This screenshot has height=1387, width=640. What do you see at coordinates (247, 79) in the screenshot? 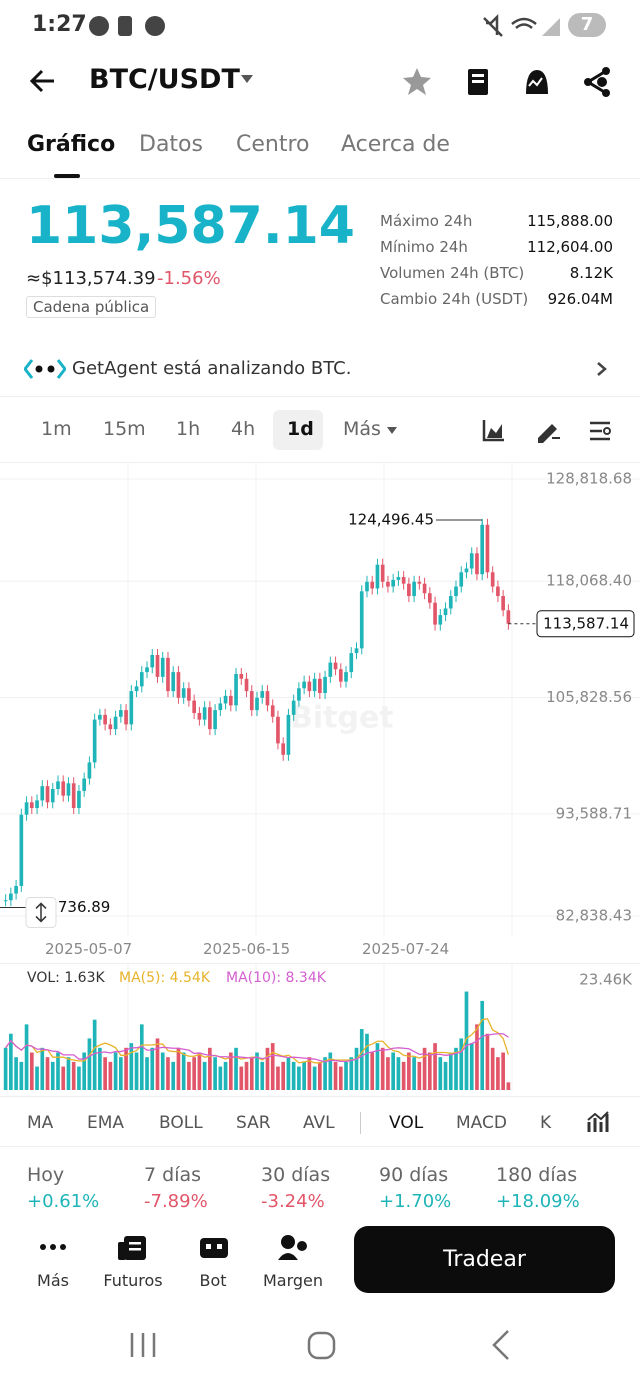
I see `pair-dropdown` at bounding box center [247, 79].